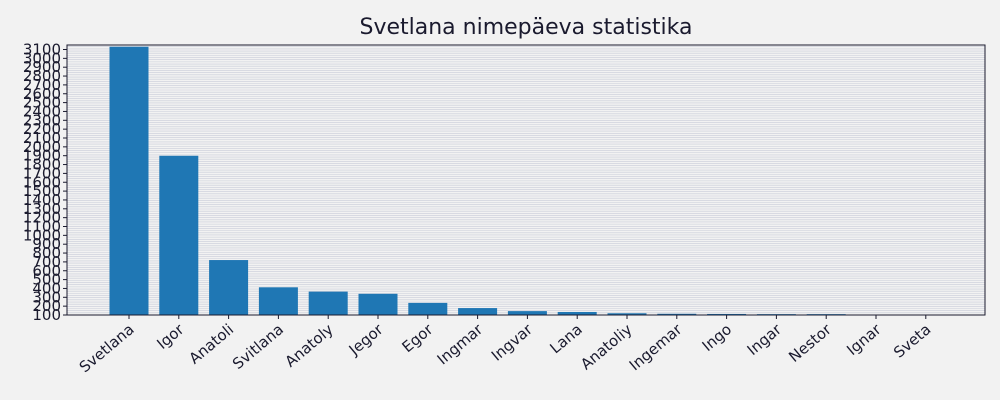 The image size is (1000, 400). Describe the element at coordinates (46, 262) in the screenshot. I see `y-tick-label: 700` at that location.